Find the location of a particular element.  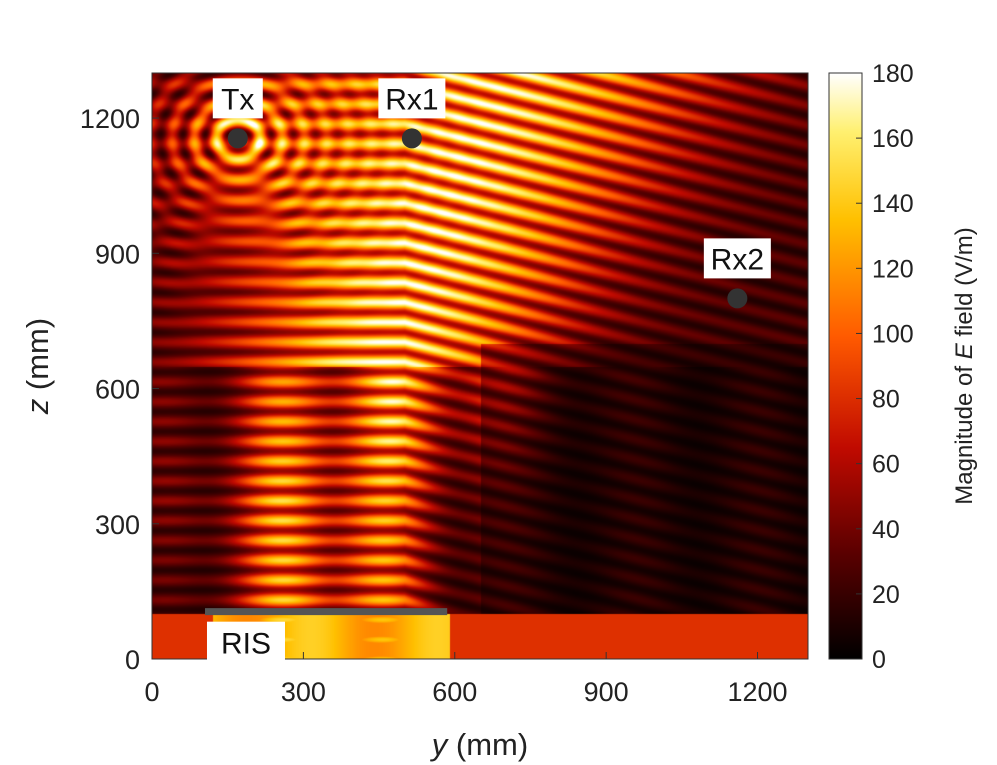

x-tick-label: 1200 is located at coordinates (757, 692).